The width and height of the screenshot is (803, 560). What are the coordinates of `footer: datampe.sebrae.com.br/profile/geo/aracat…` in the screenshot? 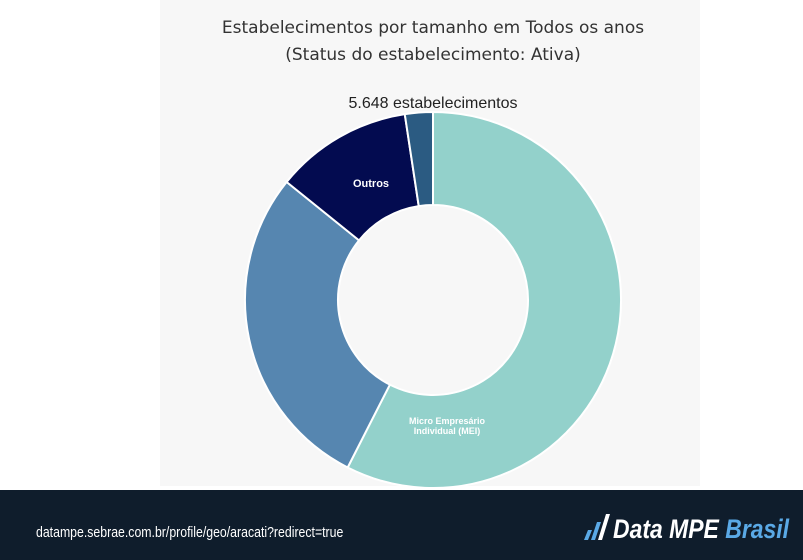 It's located at (401, 525).